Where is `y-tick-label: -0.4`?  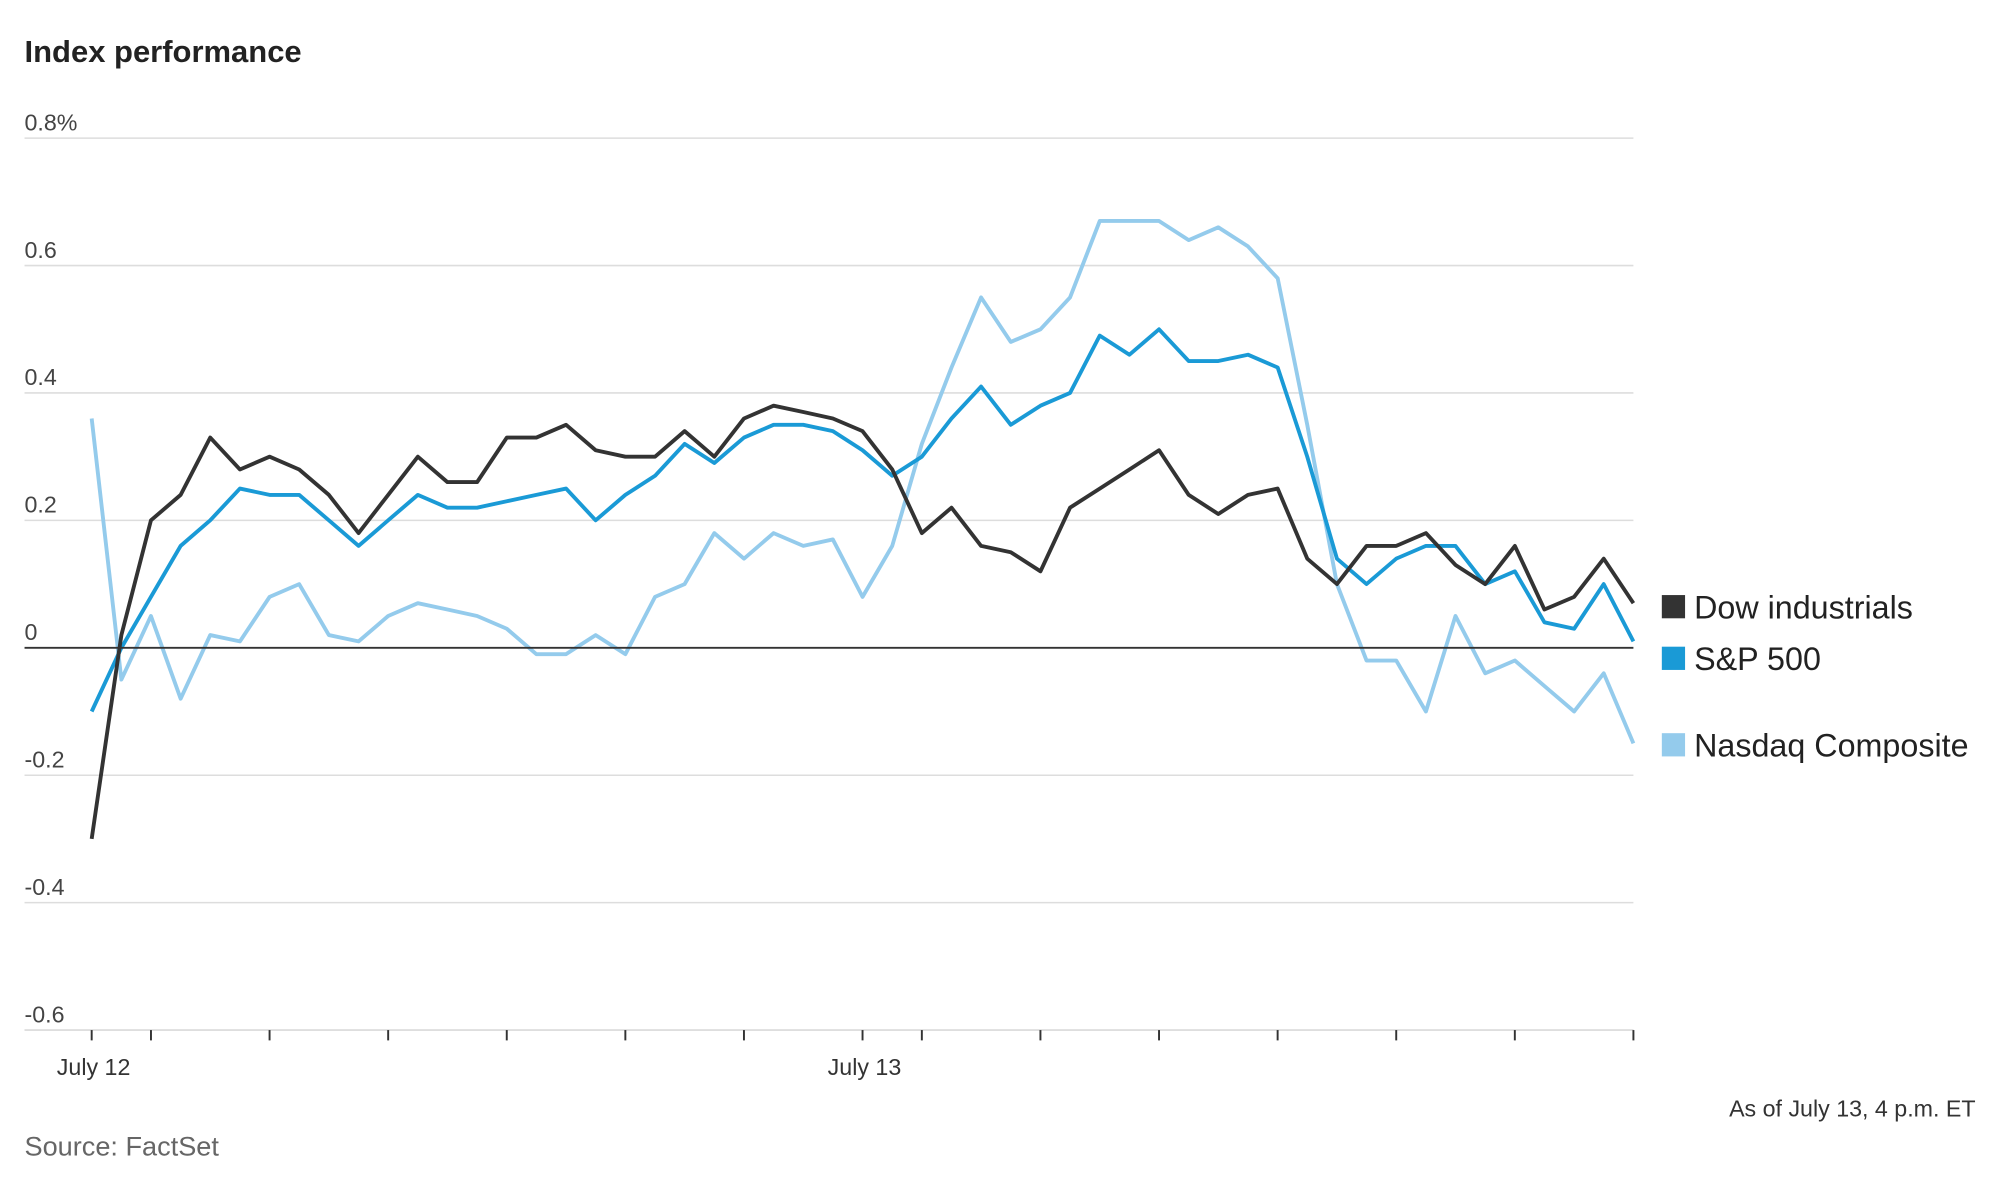
y-tick-label: -0.4 is located at coordinates (45, 887).